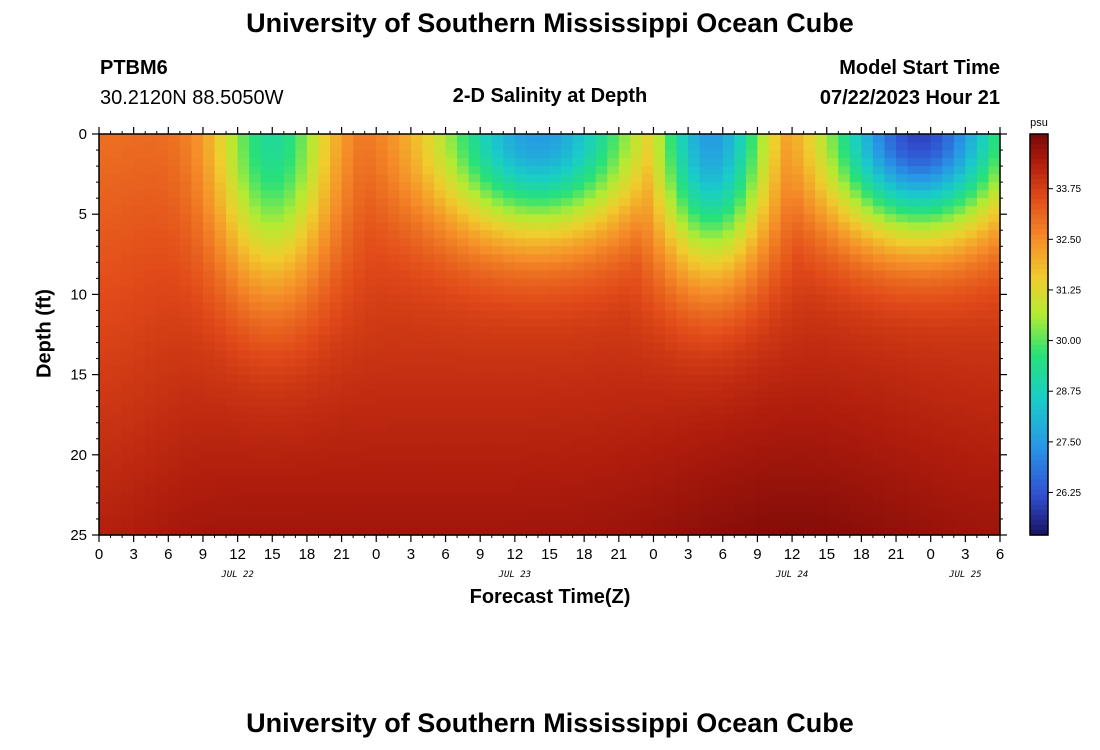  I want to click on colorbar-tick-label: 27.50, so click(1068, 442).